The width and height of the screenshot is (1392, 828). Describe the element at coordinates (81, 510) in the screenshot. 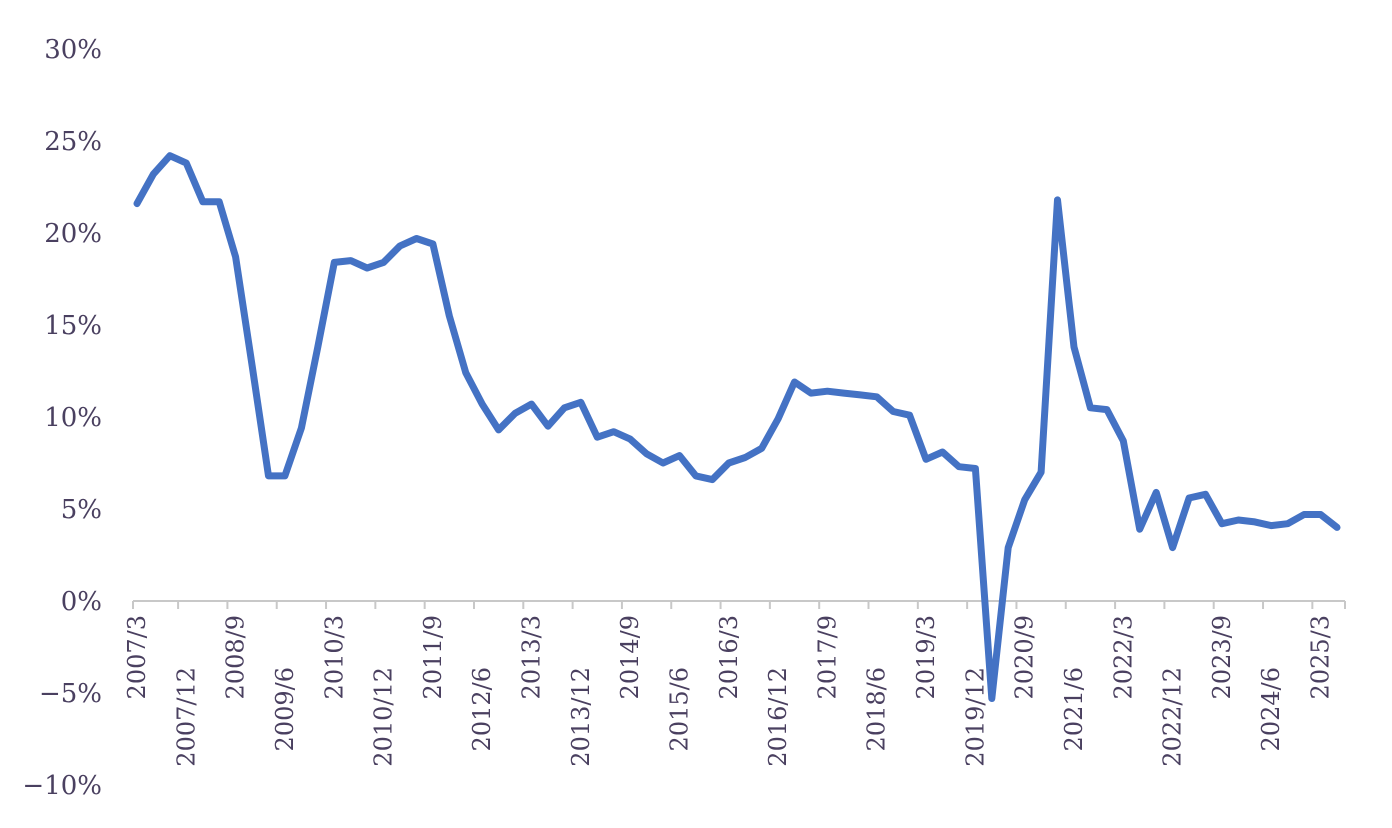

I see `y-tick-label: 5%` at that location.